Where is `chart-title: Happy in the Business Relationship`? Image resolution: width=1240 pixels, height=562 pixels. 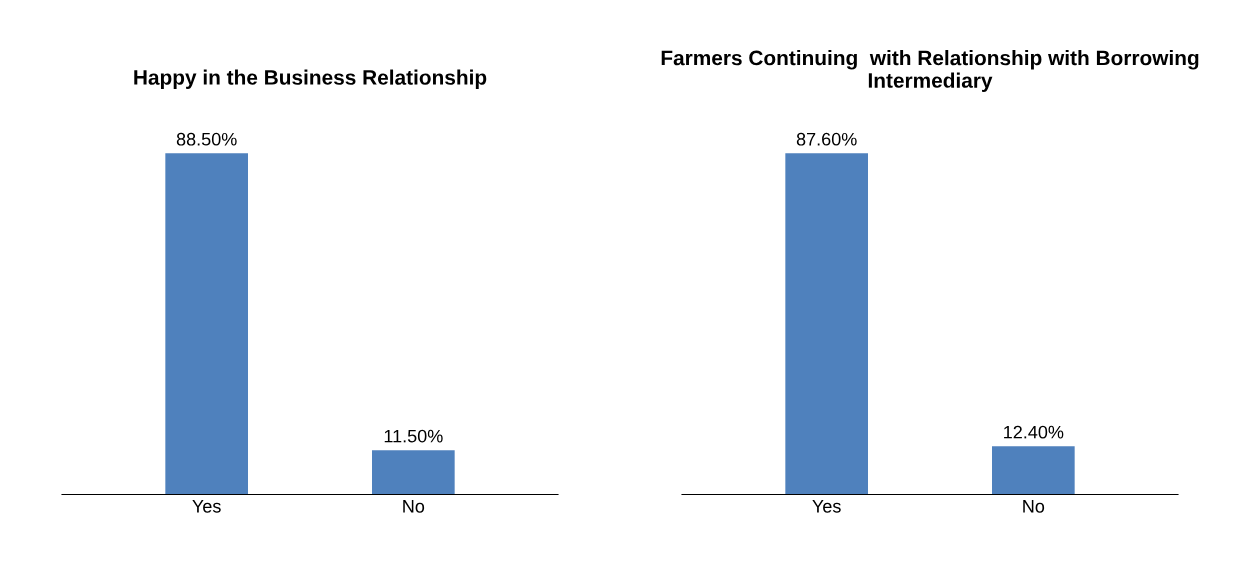 chart-title: Happy in the Business Relationship is located at coordinates (310, 79).